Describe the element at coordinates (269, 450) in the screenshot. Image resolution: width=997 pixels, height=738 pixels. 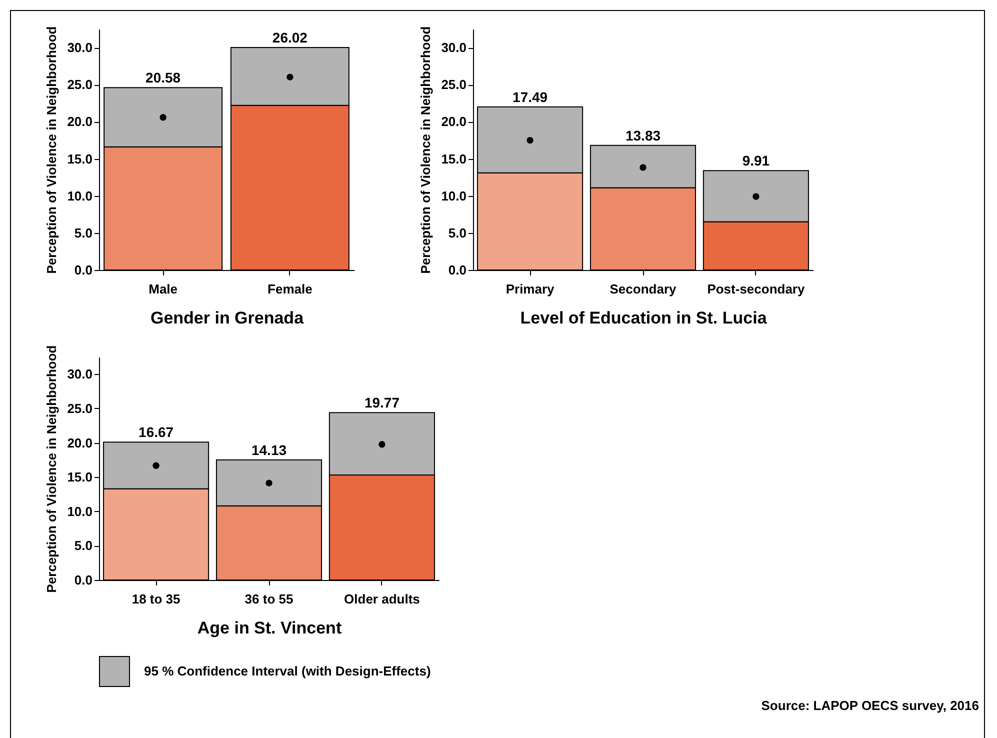
I see `data-label: 14.13` at that location.